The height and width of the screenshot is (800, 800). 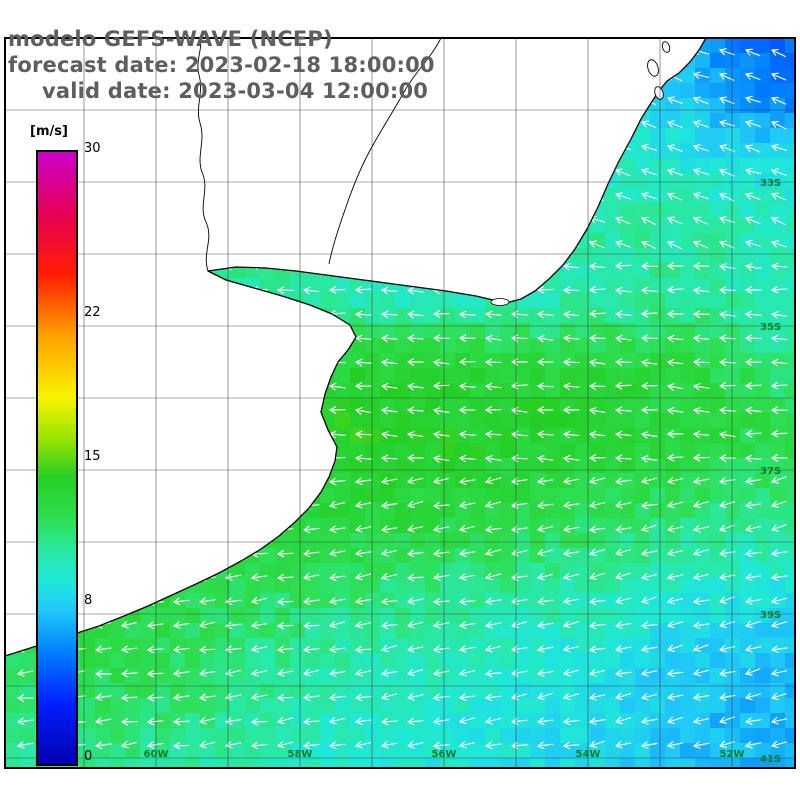 I want to click on valid-date-line: valid date: 2023-03-04 12:00:00, so click(x=235, y=91).